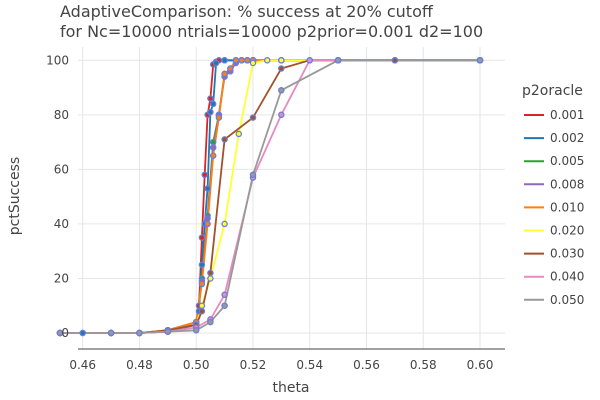 The height and width of the screenshot is (400, 600). I want to click on legend-label: 0.001, so click(567, 115).